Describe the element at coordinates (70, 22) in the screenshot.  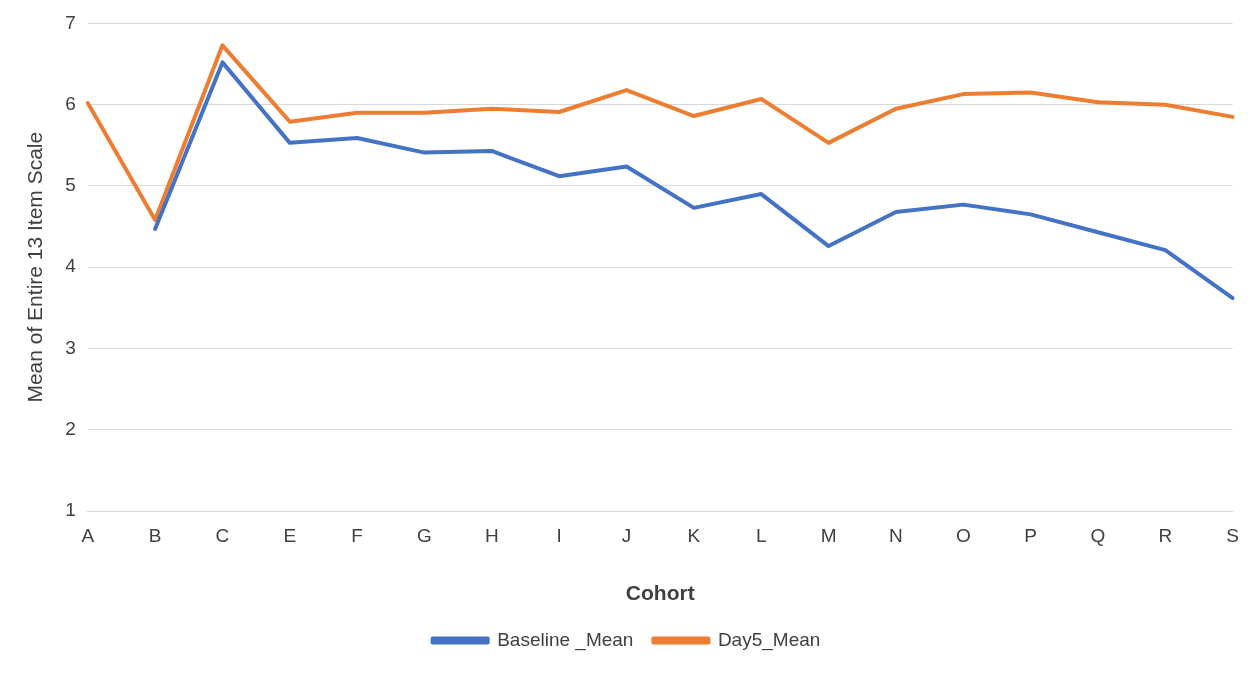
I see `y-tick-label: 7` at that location.